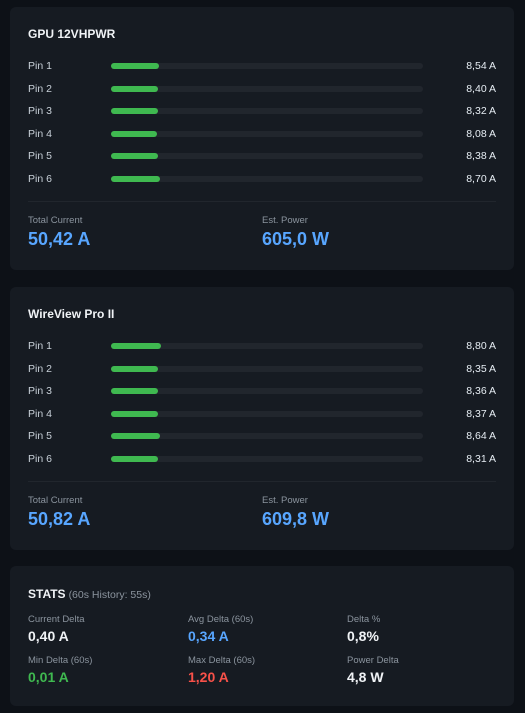 The height and width of the screenshot is (713, 525). What do you see at coordinates (296, 519) in the screenshot?
I see `est-power-value: 609,8 W` at bounding box center [296, 519].